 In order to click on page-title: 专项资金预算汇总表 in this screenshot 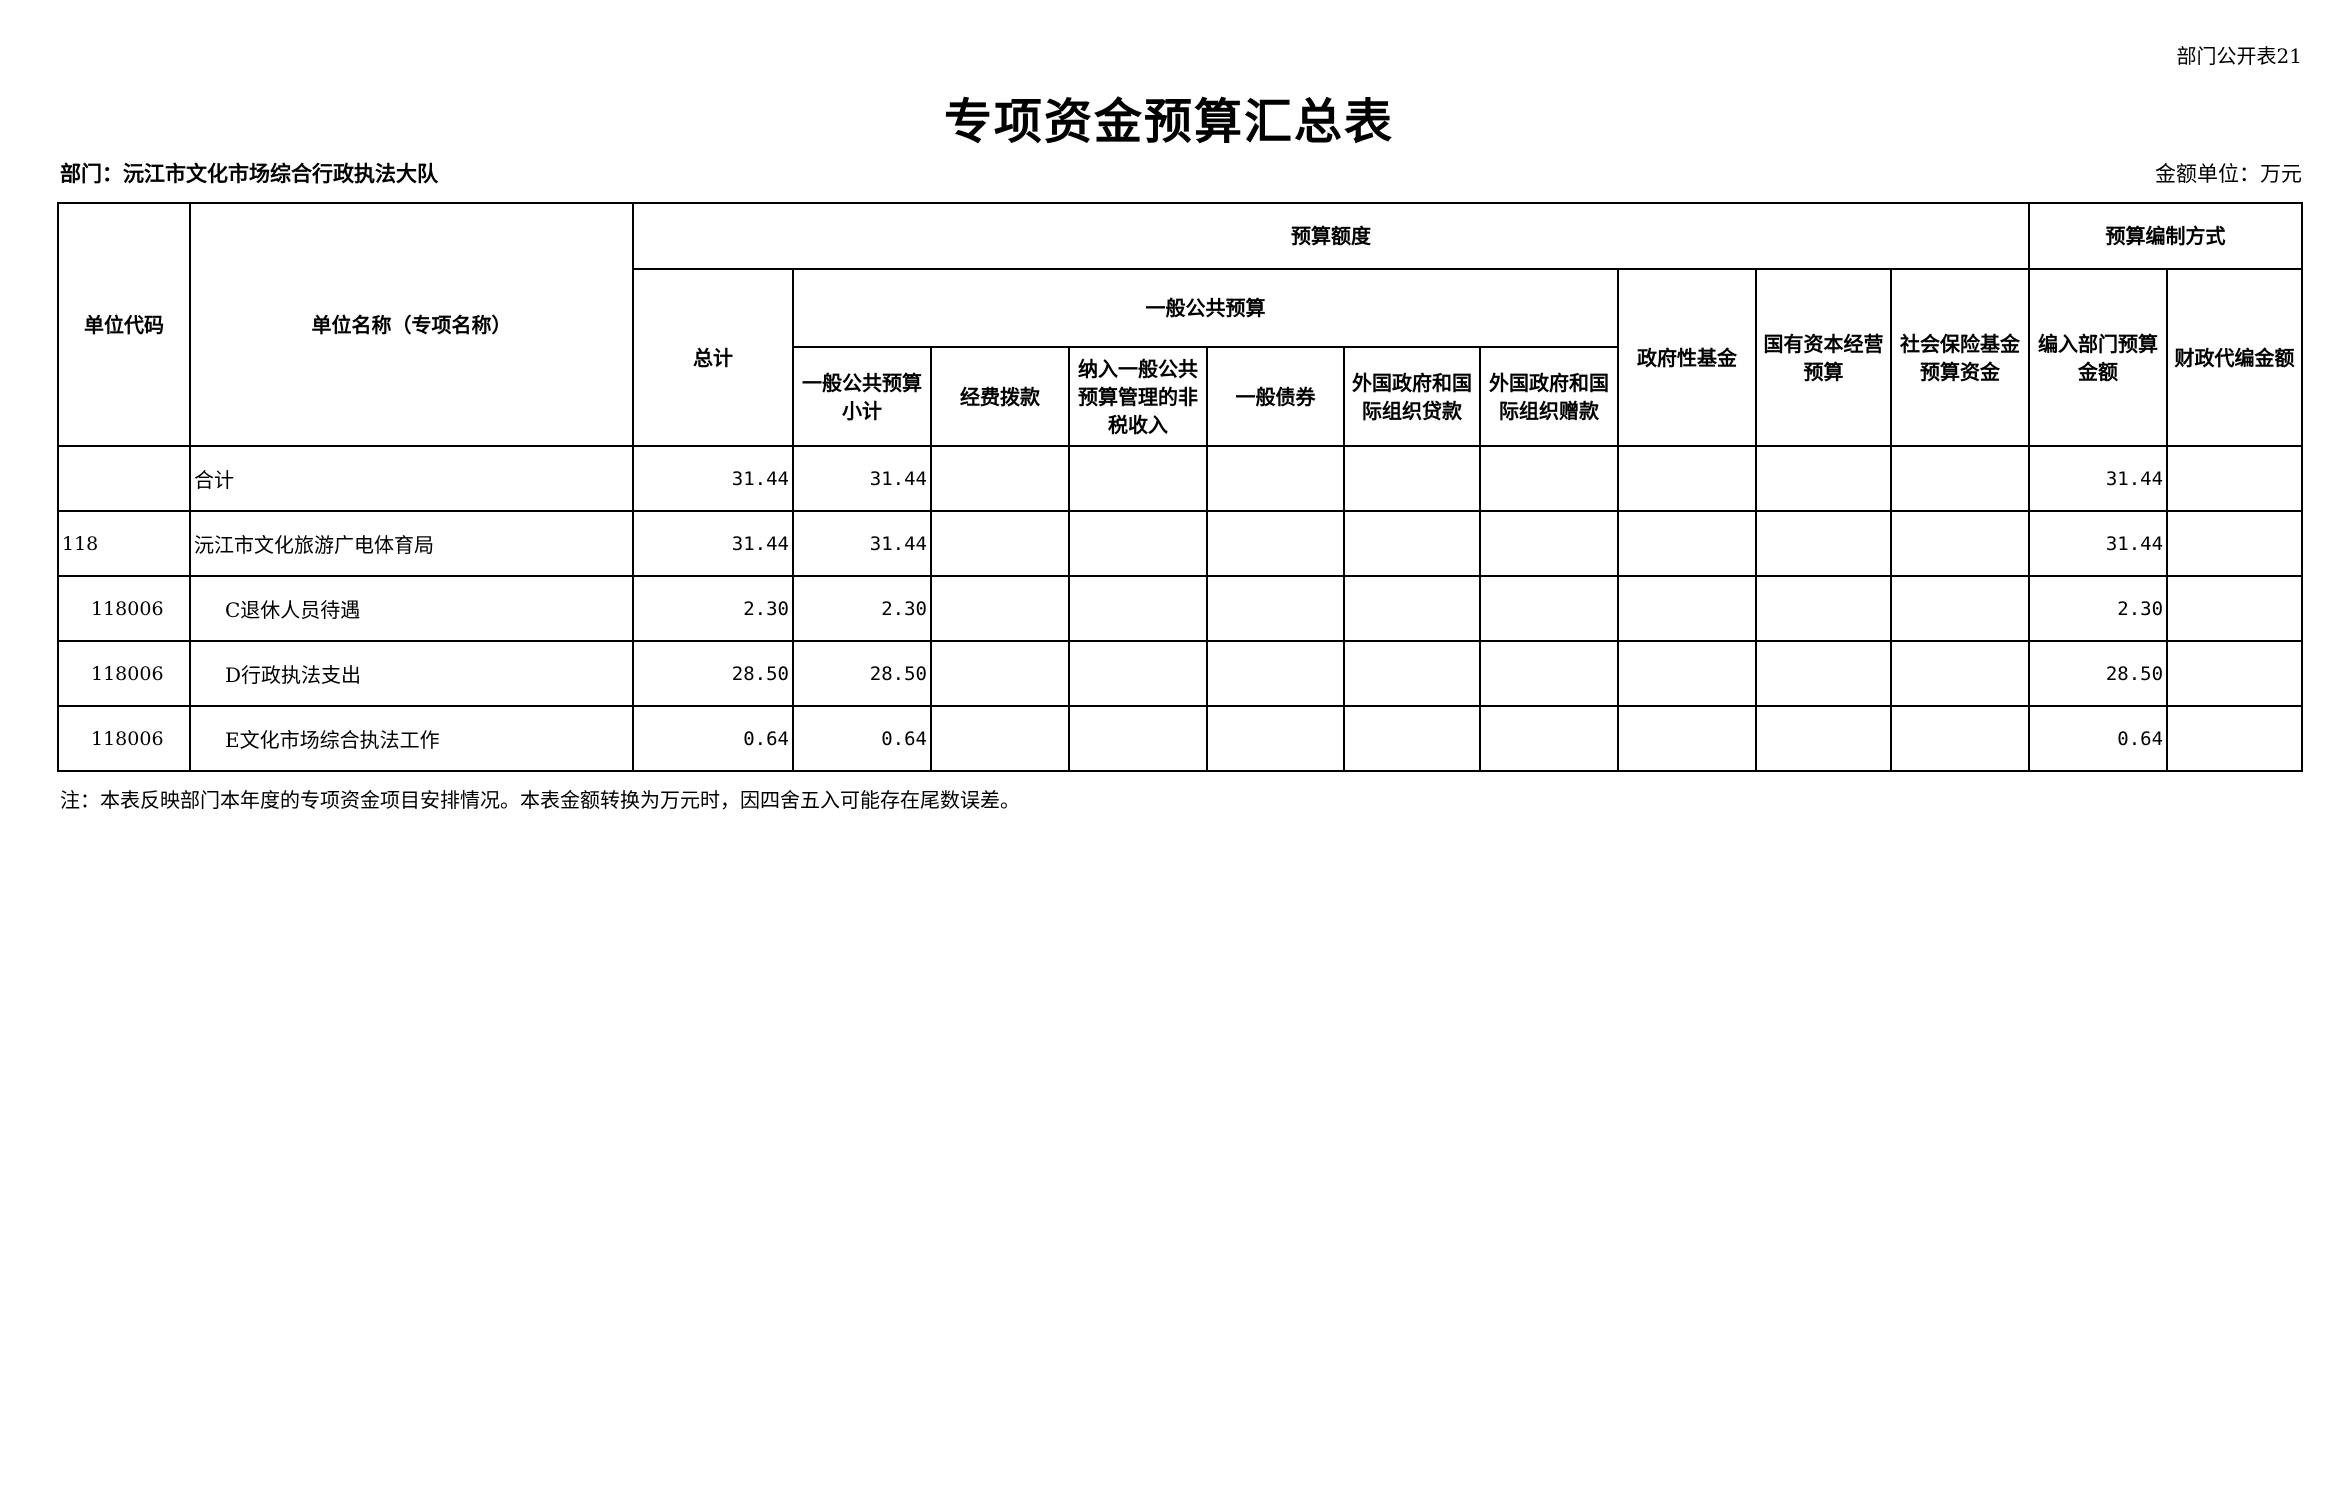, I will do `click(1168, 122)`.